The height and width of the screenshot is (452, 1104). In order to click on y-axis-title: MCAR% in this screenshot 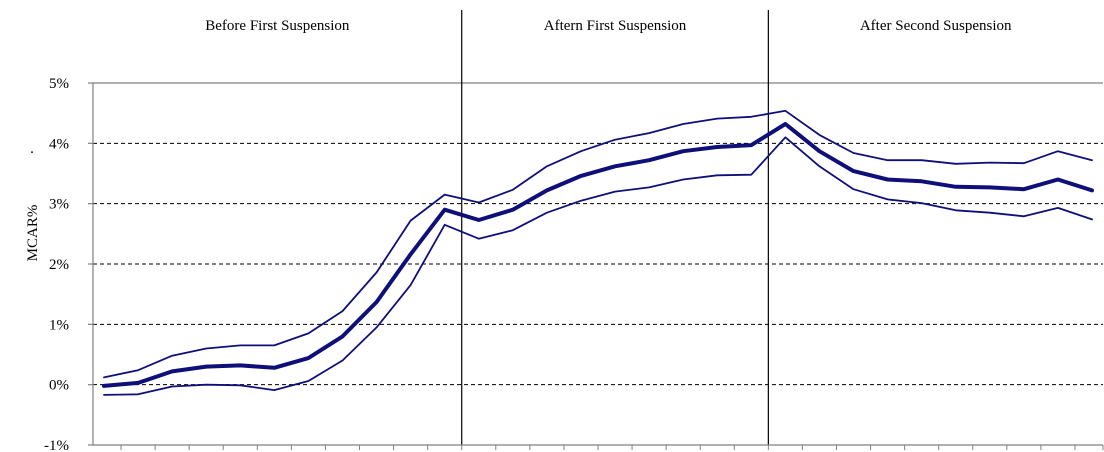, I will do `click(33, 233)`.